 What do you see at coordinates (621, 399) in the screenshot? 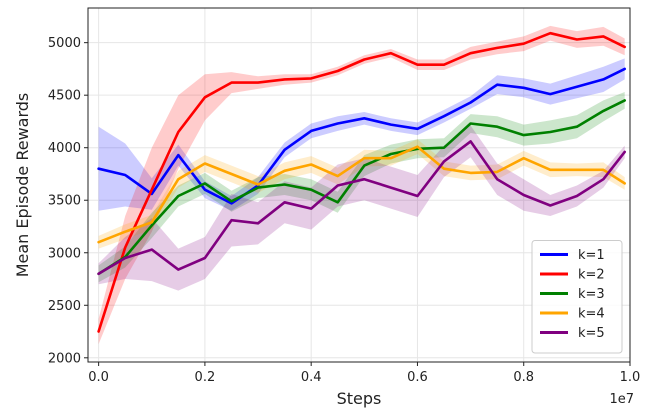
I see `x-axis-multiplier: 1e7` at bounding box center [621, 399].